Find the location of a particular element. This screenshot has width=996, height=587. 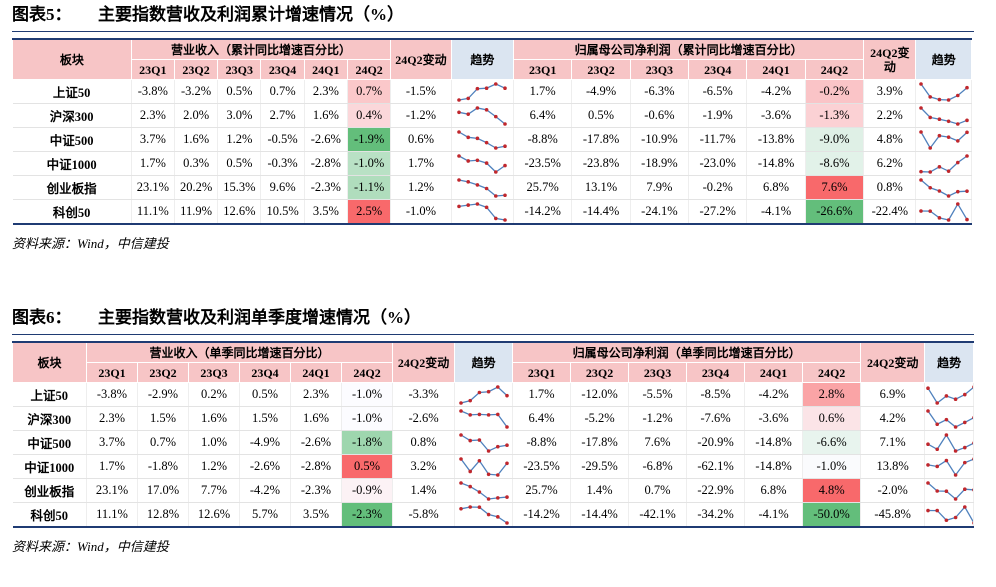

cell: 0.6% is located at coordinates (832, 418).